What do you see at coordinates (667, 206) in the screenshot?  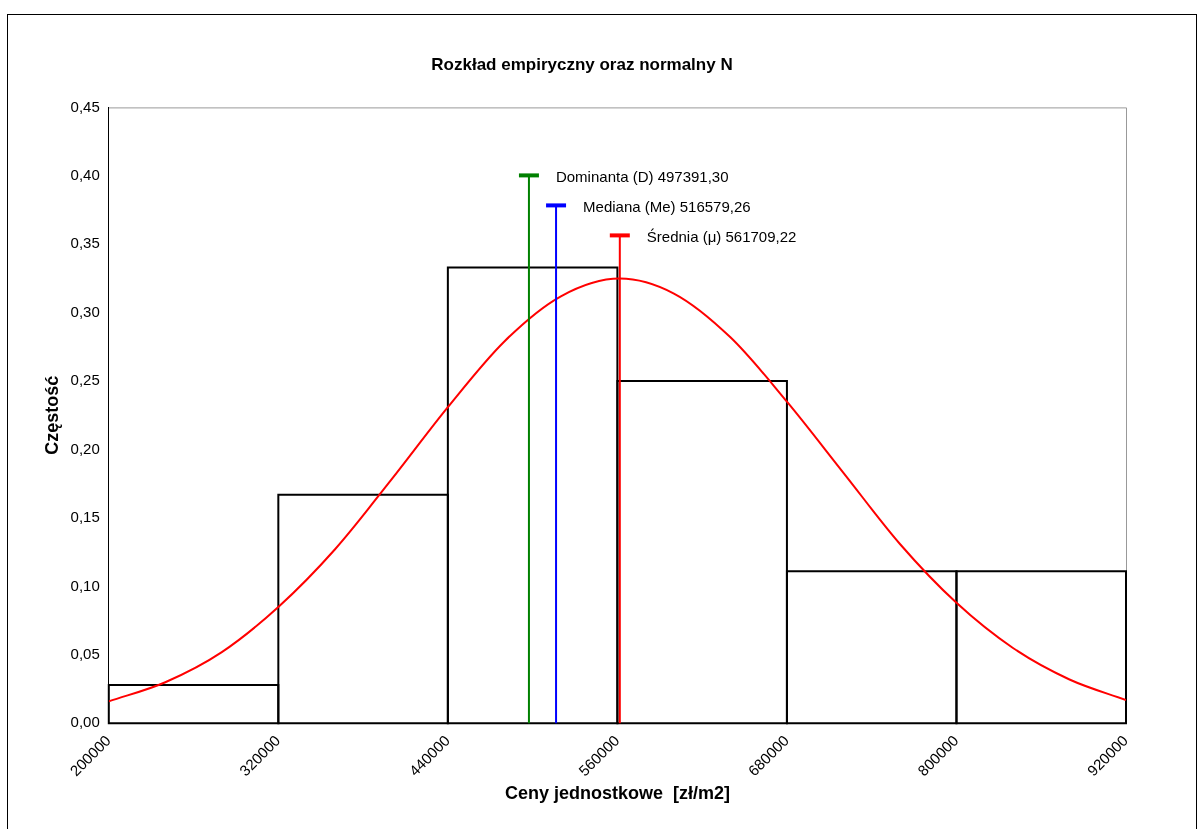 I see `ref-line-label: Mediana (Me) 516579,26` at bounding box center [667, 206].